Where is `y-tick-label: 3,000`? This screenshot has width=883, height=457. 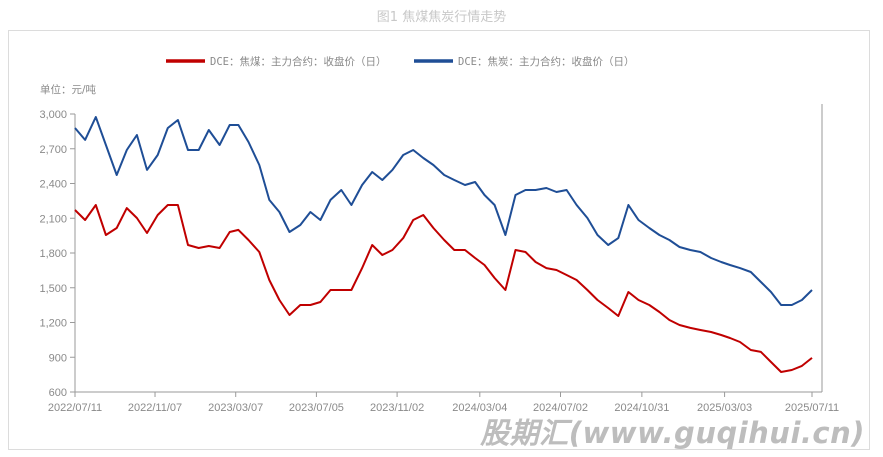 y-tick-label: 3,000 is located at coordinates (53, 115).